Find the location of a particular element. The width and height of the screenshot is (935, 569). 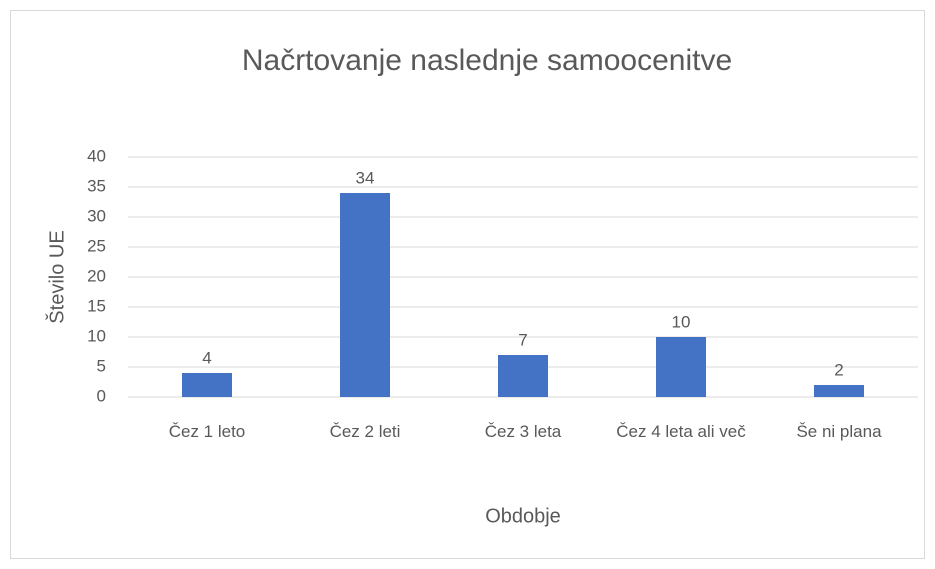

y-tick-label: 0 is located at coordinates (101, 395).